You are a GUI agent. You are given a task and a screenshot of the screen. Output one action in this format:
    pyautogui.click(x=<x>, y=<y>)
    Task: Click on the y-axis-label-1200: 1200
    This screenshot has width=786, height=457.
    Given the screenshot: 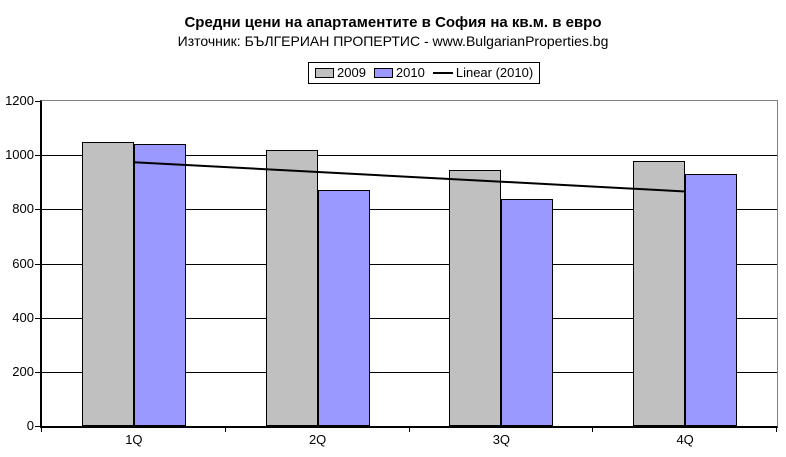 What is the action you would take?
    pyautogui.click(x=19, y=100)
    